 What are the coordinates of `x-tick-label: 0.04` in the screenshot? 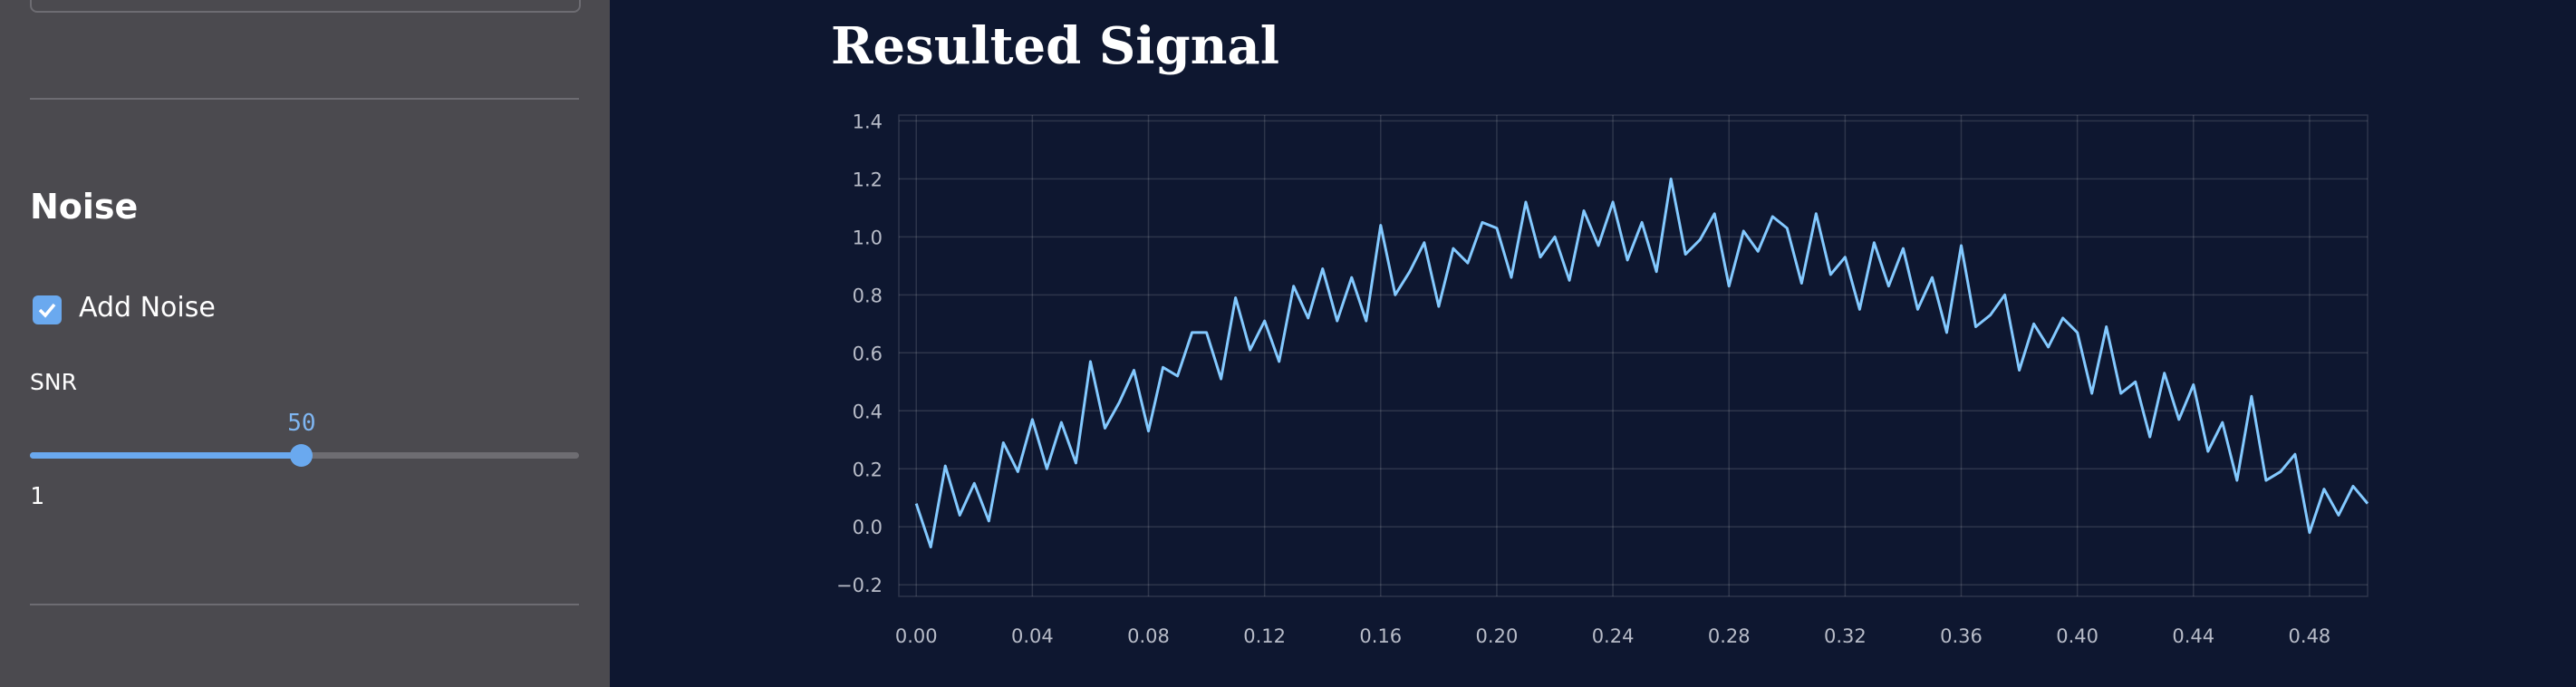 It's located at (1032, 636).